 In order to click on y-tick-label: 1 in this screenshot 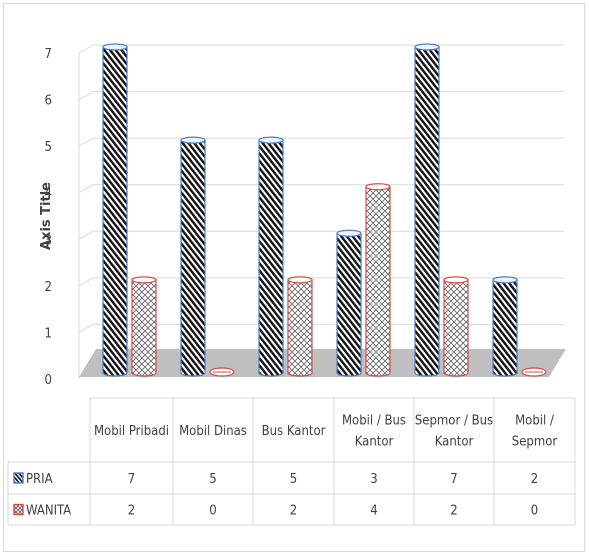, I will do `click(48, 333)`.